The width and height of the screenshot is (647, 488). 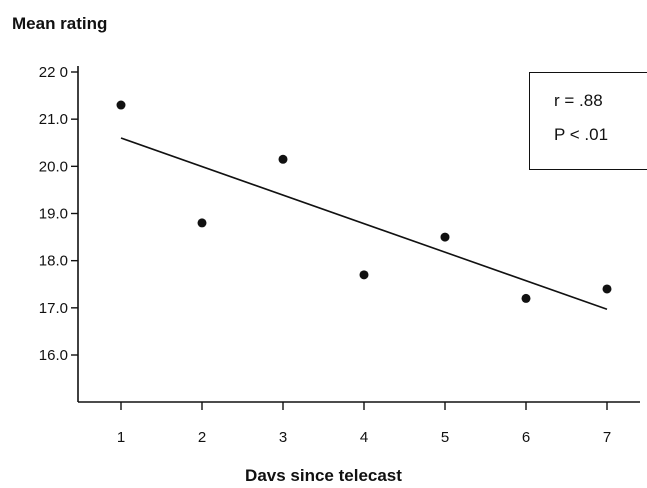 What do you see at coordinates (588, 121) in the screenshot?
I see `stats-annotation-box: r = .88 P < .01` at bounding box center [588, 121].